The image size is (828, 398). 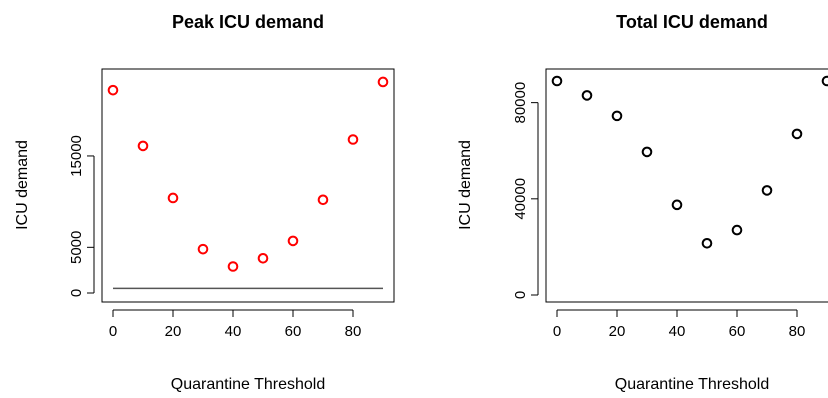 What do you see at coordinates (520, 103) in the screenshot?
I see `y-tick-label: 80000` at bounding box center [520, 103].